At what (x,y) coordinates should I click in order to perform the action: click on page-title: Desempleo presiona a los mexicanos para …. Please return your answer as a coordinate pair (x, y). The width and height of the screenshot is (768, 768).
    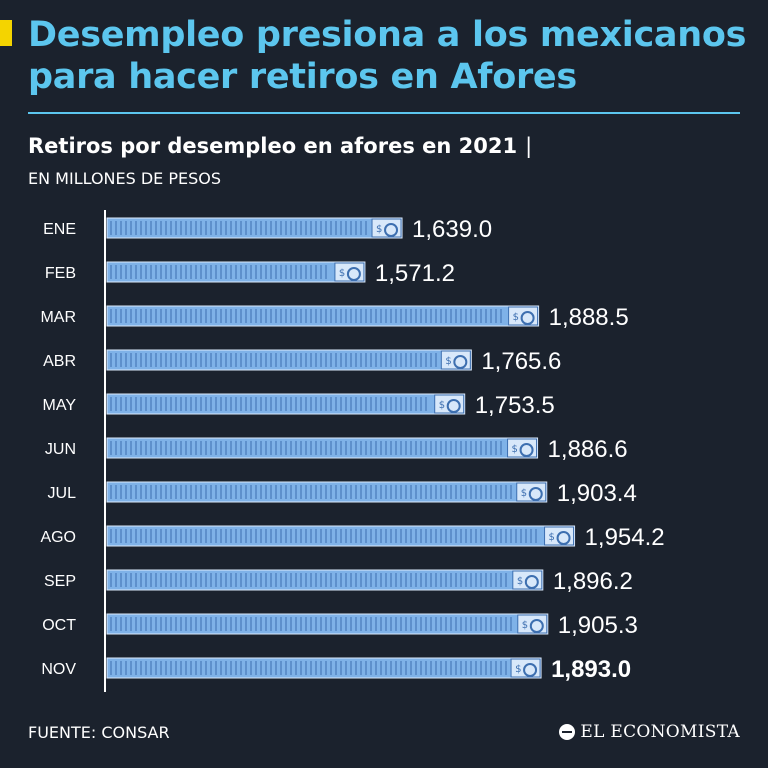
    Looking at the image, I should click on (387, 56).